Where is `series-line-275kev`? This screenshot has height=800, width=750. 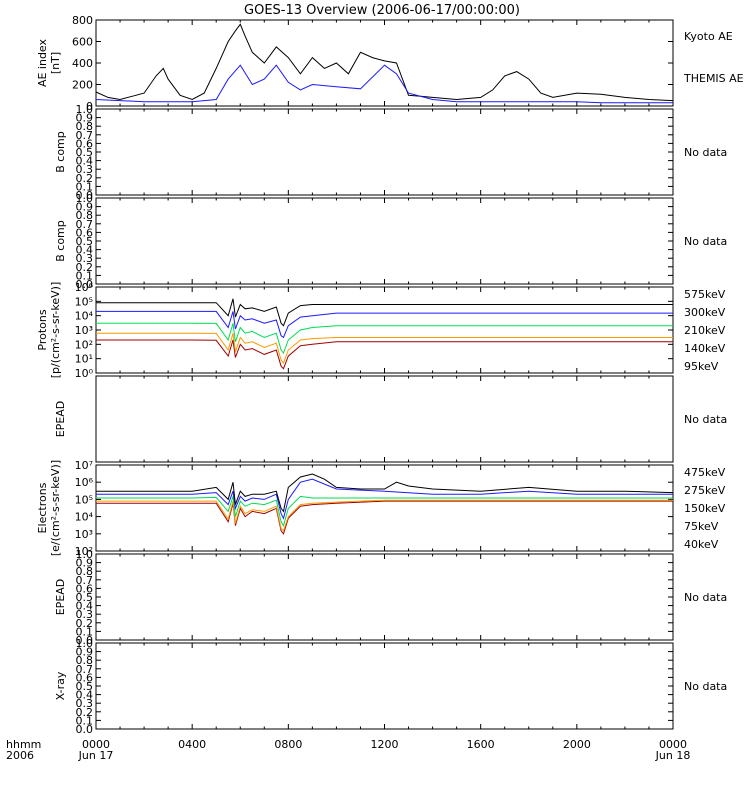
series-line-275kev is located at coordinates (384, 515).